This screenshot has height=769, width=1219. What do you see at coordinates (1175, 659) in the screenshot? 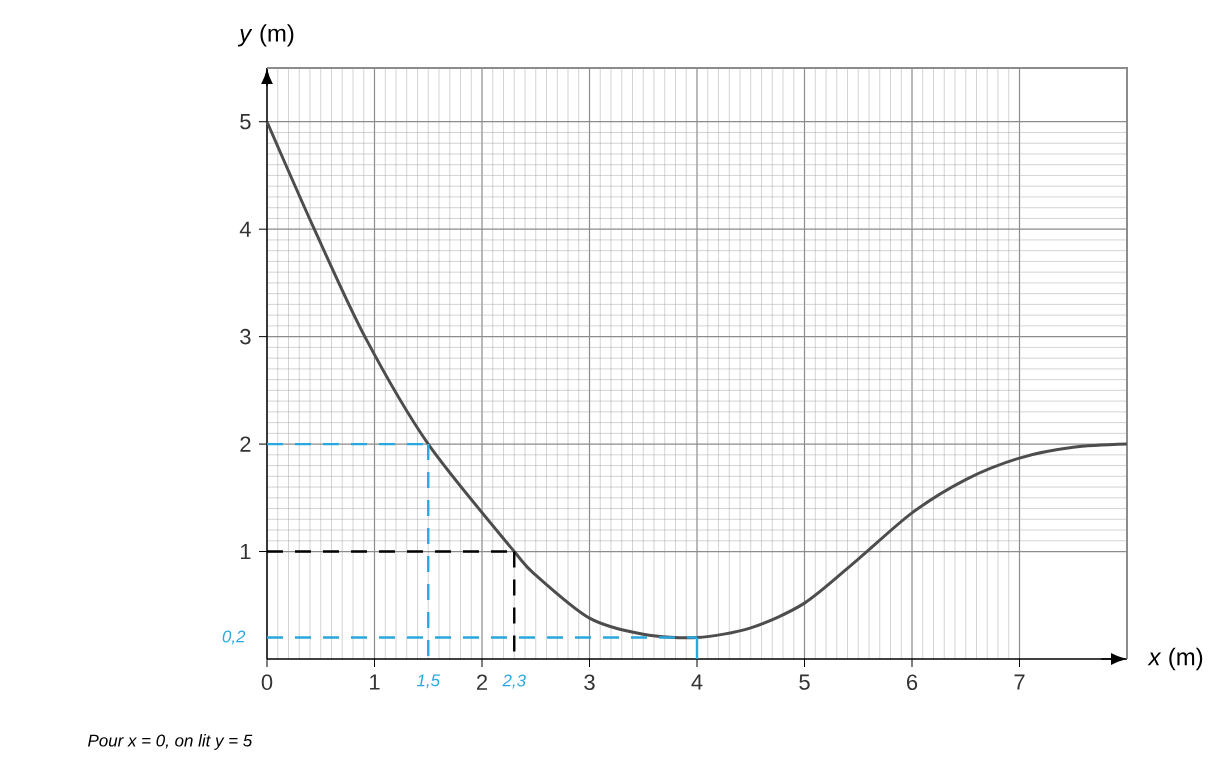
I see `x-axis-title: x (m)` at bounding box center [1175, 659].